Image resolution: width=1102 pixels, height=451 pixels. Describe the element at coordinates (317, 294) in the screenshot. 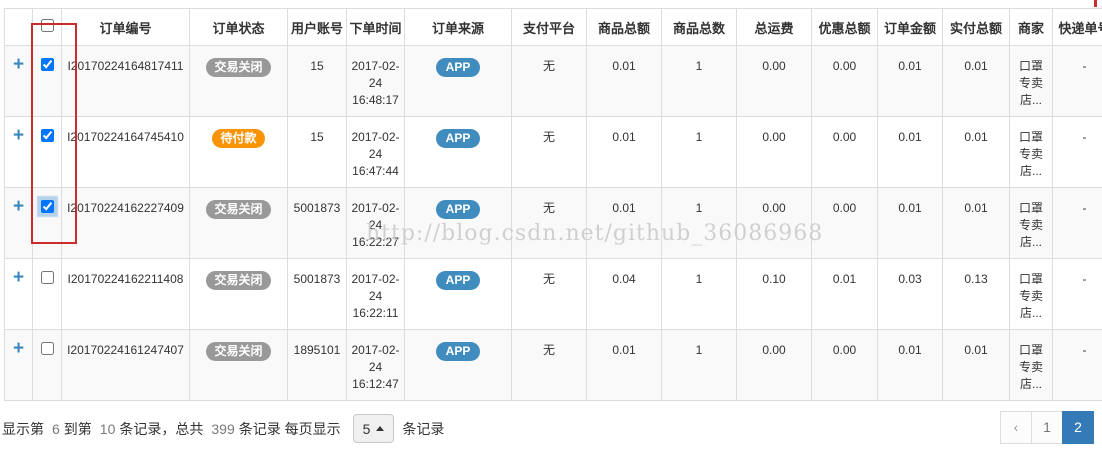

I see `cell-account: 5001873` at that location.